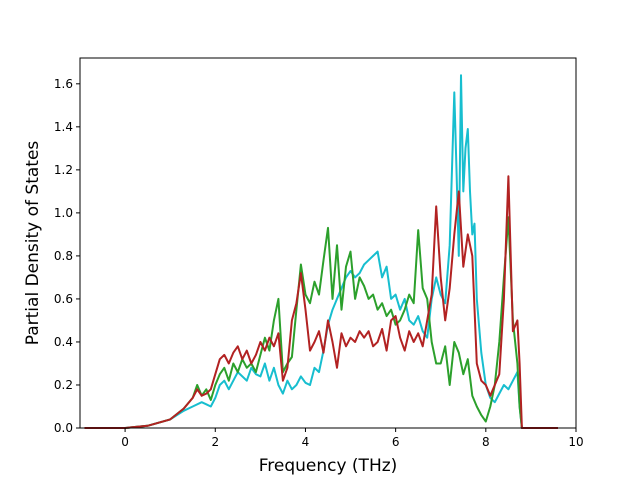  I want to click on x-axis-ticks: 0 2 4 6 8 10, so click(352, 438).